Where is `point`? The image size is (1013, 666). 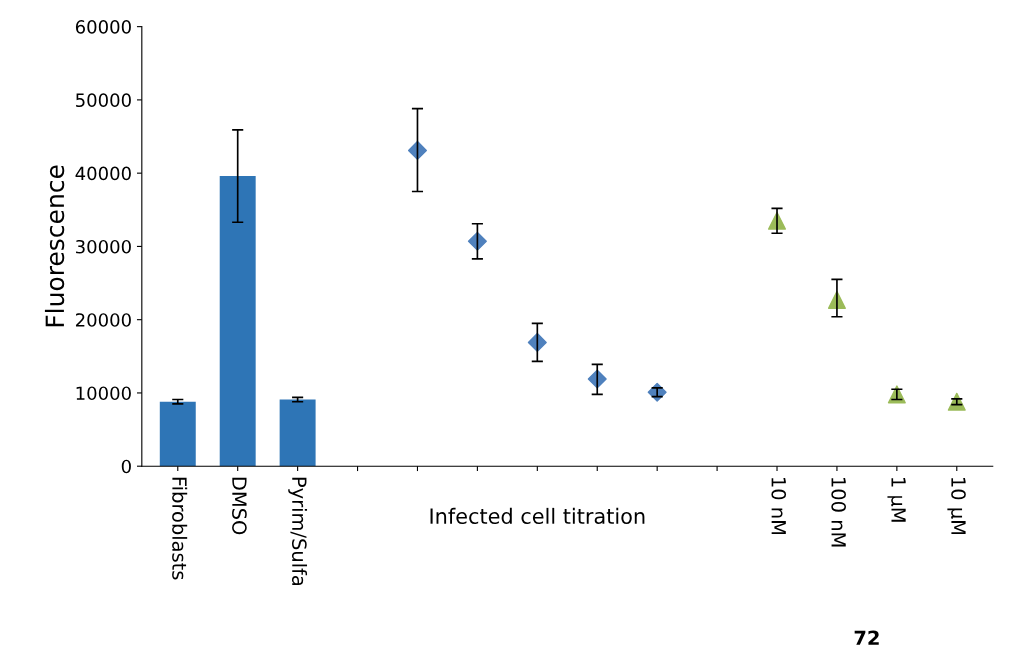
point is located at coordinates (477, 241).